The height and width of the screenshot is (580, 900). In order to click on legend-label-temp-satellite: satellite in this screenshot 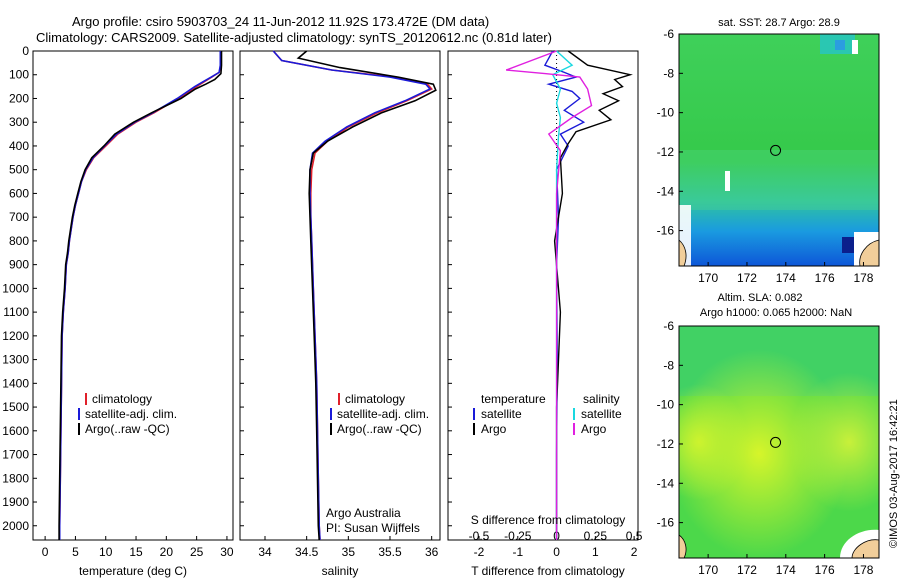, I will do `click(501, 414)`.